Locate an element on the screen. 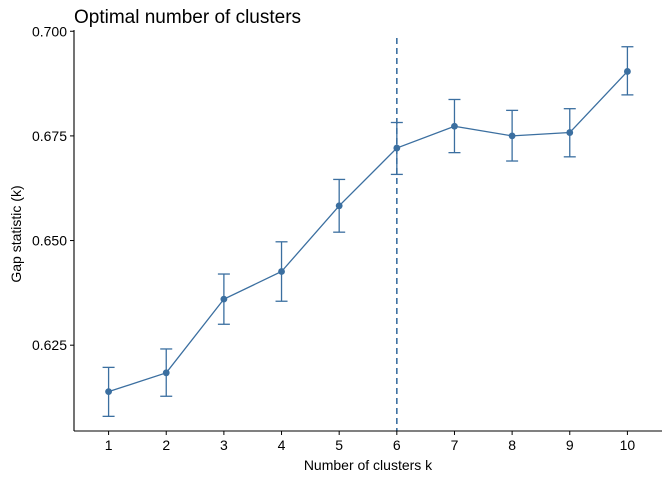 The height and width of the screenshot is (480, 672). x-tick-label: 1 is located at coordinates (109, 445).